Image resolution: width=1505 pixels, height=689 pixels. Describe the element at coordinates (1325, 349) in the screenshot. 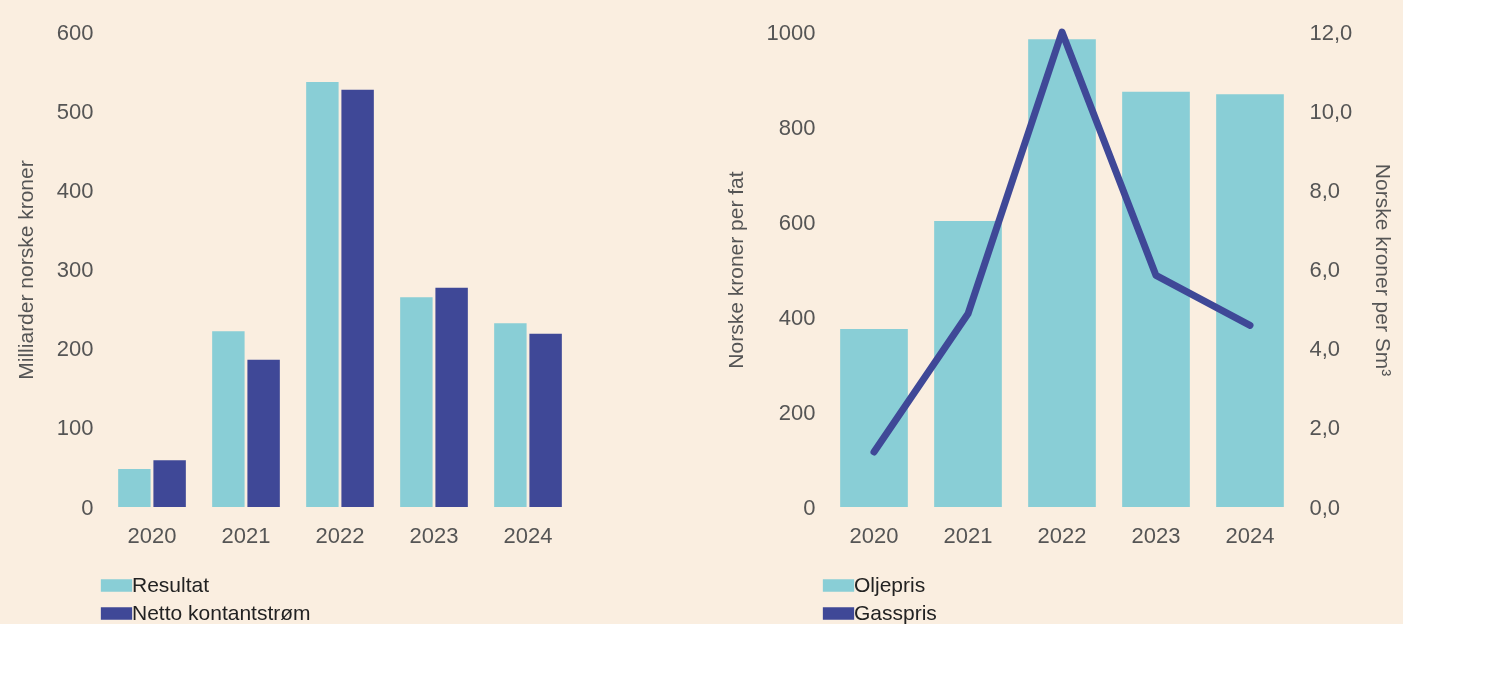

I see `y2-tick-label: 4,0` at that location.